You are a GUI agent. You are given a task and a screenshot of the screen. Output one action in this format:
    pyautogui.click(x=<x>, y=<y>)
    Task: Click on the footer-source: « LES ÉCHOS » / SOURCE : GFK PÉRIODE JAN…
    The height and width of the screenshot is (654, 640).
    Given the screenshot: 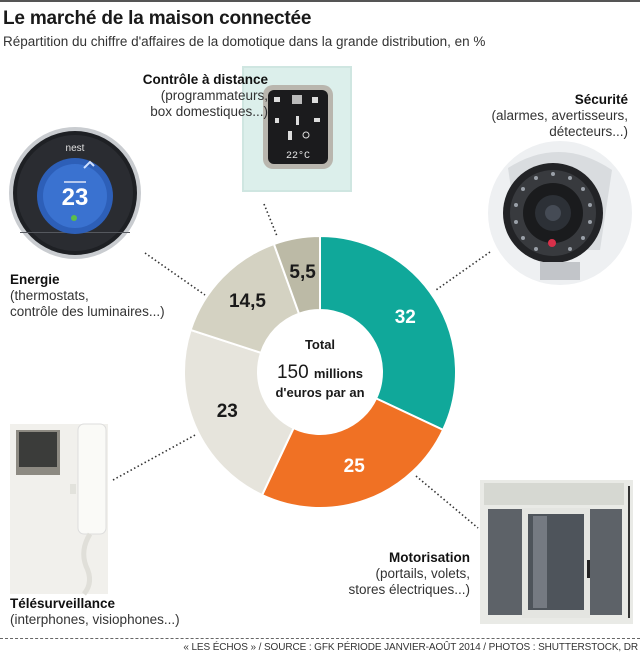 What is the action you would take?
    pyautogui.click(x=410, y=647)
    